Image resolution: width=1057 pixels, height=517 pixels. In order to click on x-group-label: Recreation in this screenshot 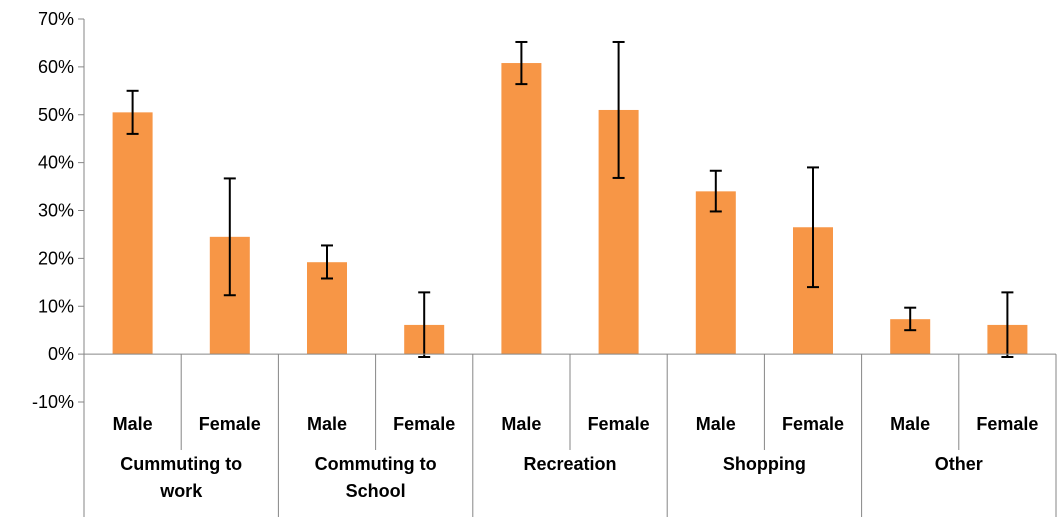, I will do `click(569, 464)`.